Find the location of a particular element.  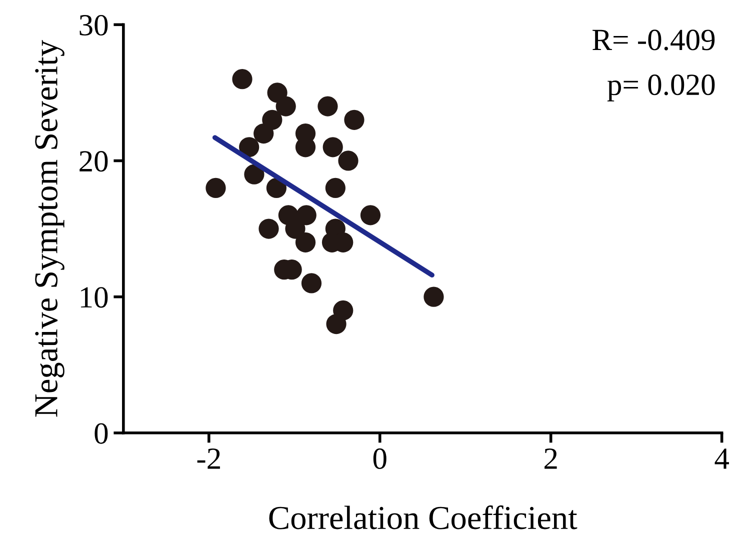

annotation: p= 0.020 is located at coordinates (661, 88).